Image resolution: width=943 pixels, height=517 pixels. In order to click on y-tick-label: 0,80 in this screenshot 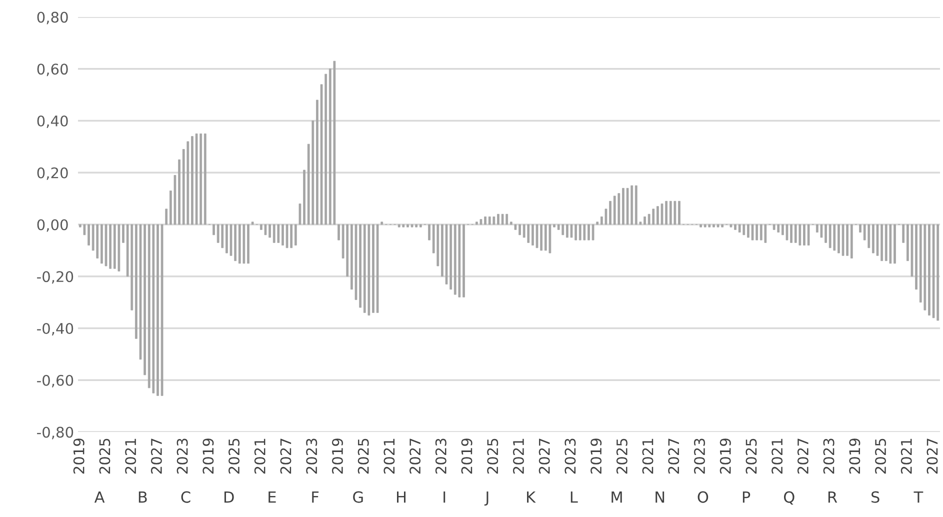, I will do `click(52, 18)`.